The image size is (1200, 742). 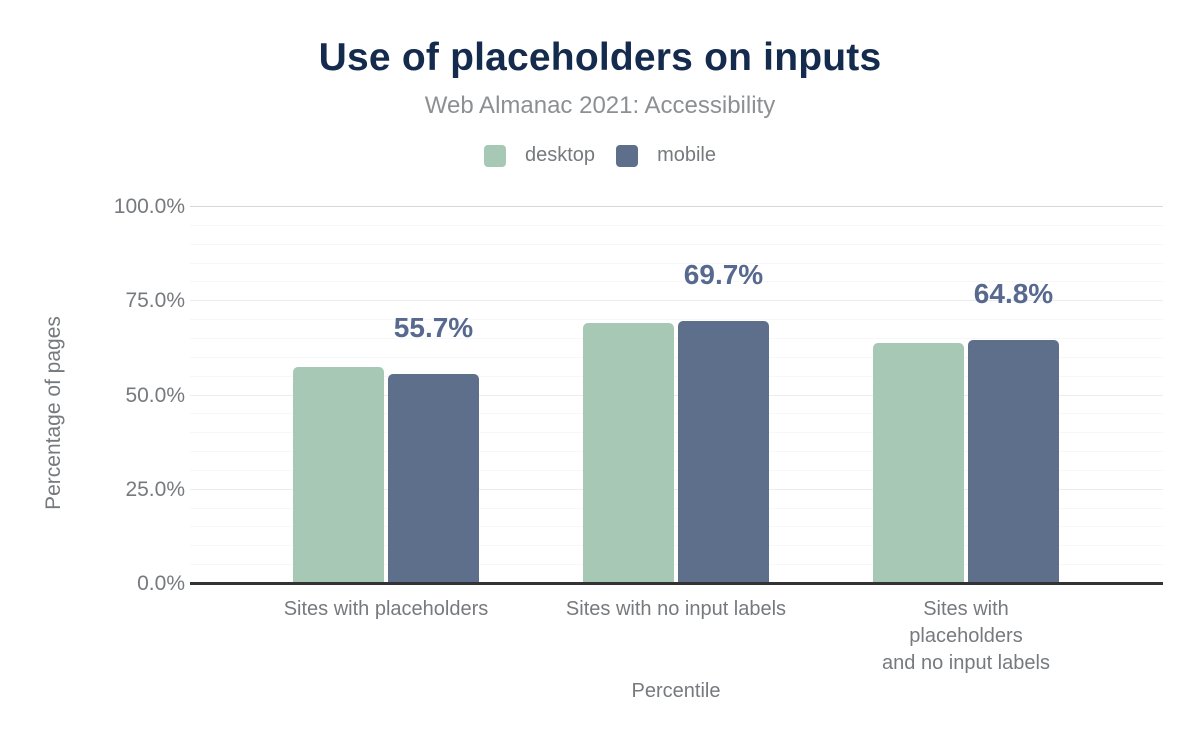 I want to click on bar-value-label: 69.7%, so click(x=723, y=275).